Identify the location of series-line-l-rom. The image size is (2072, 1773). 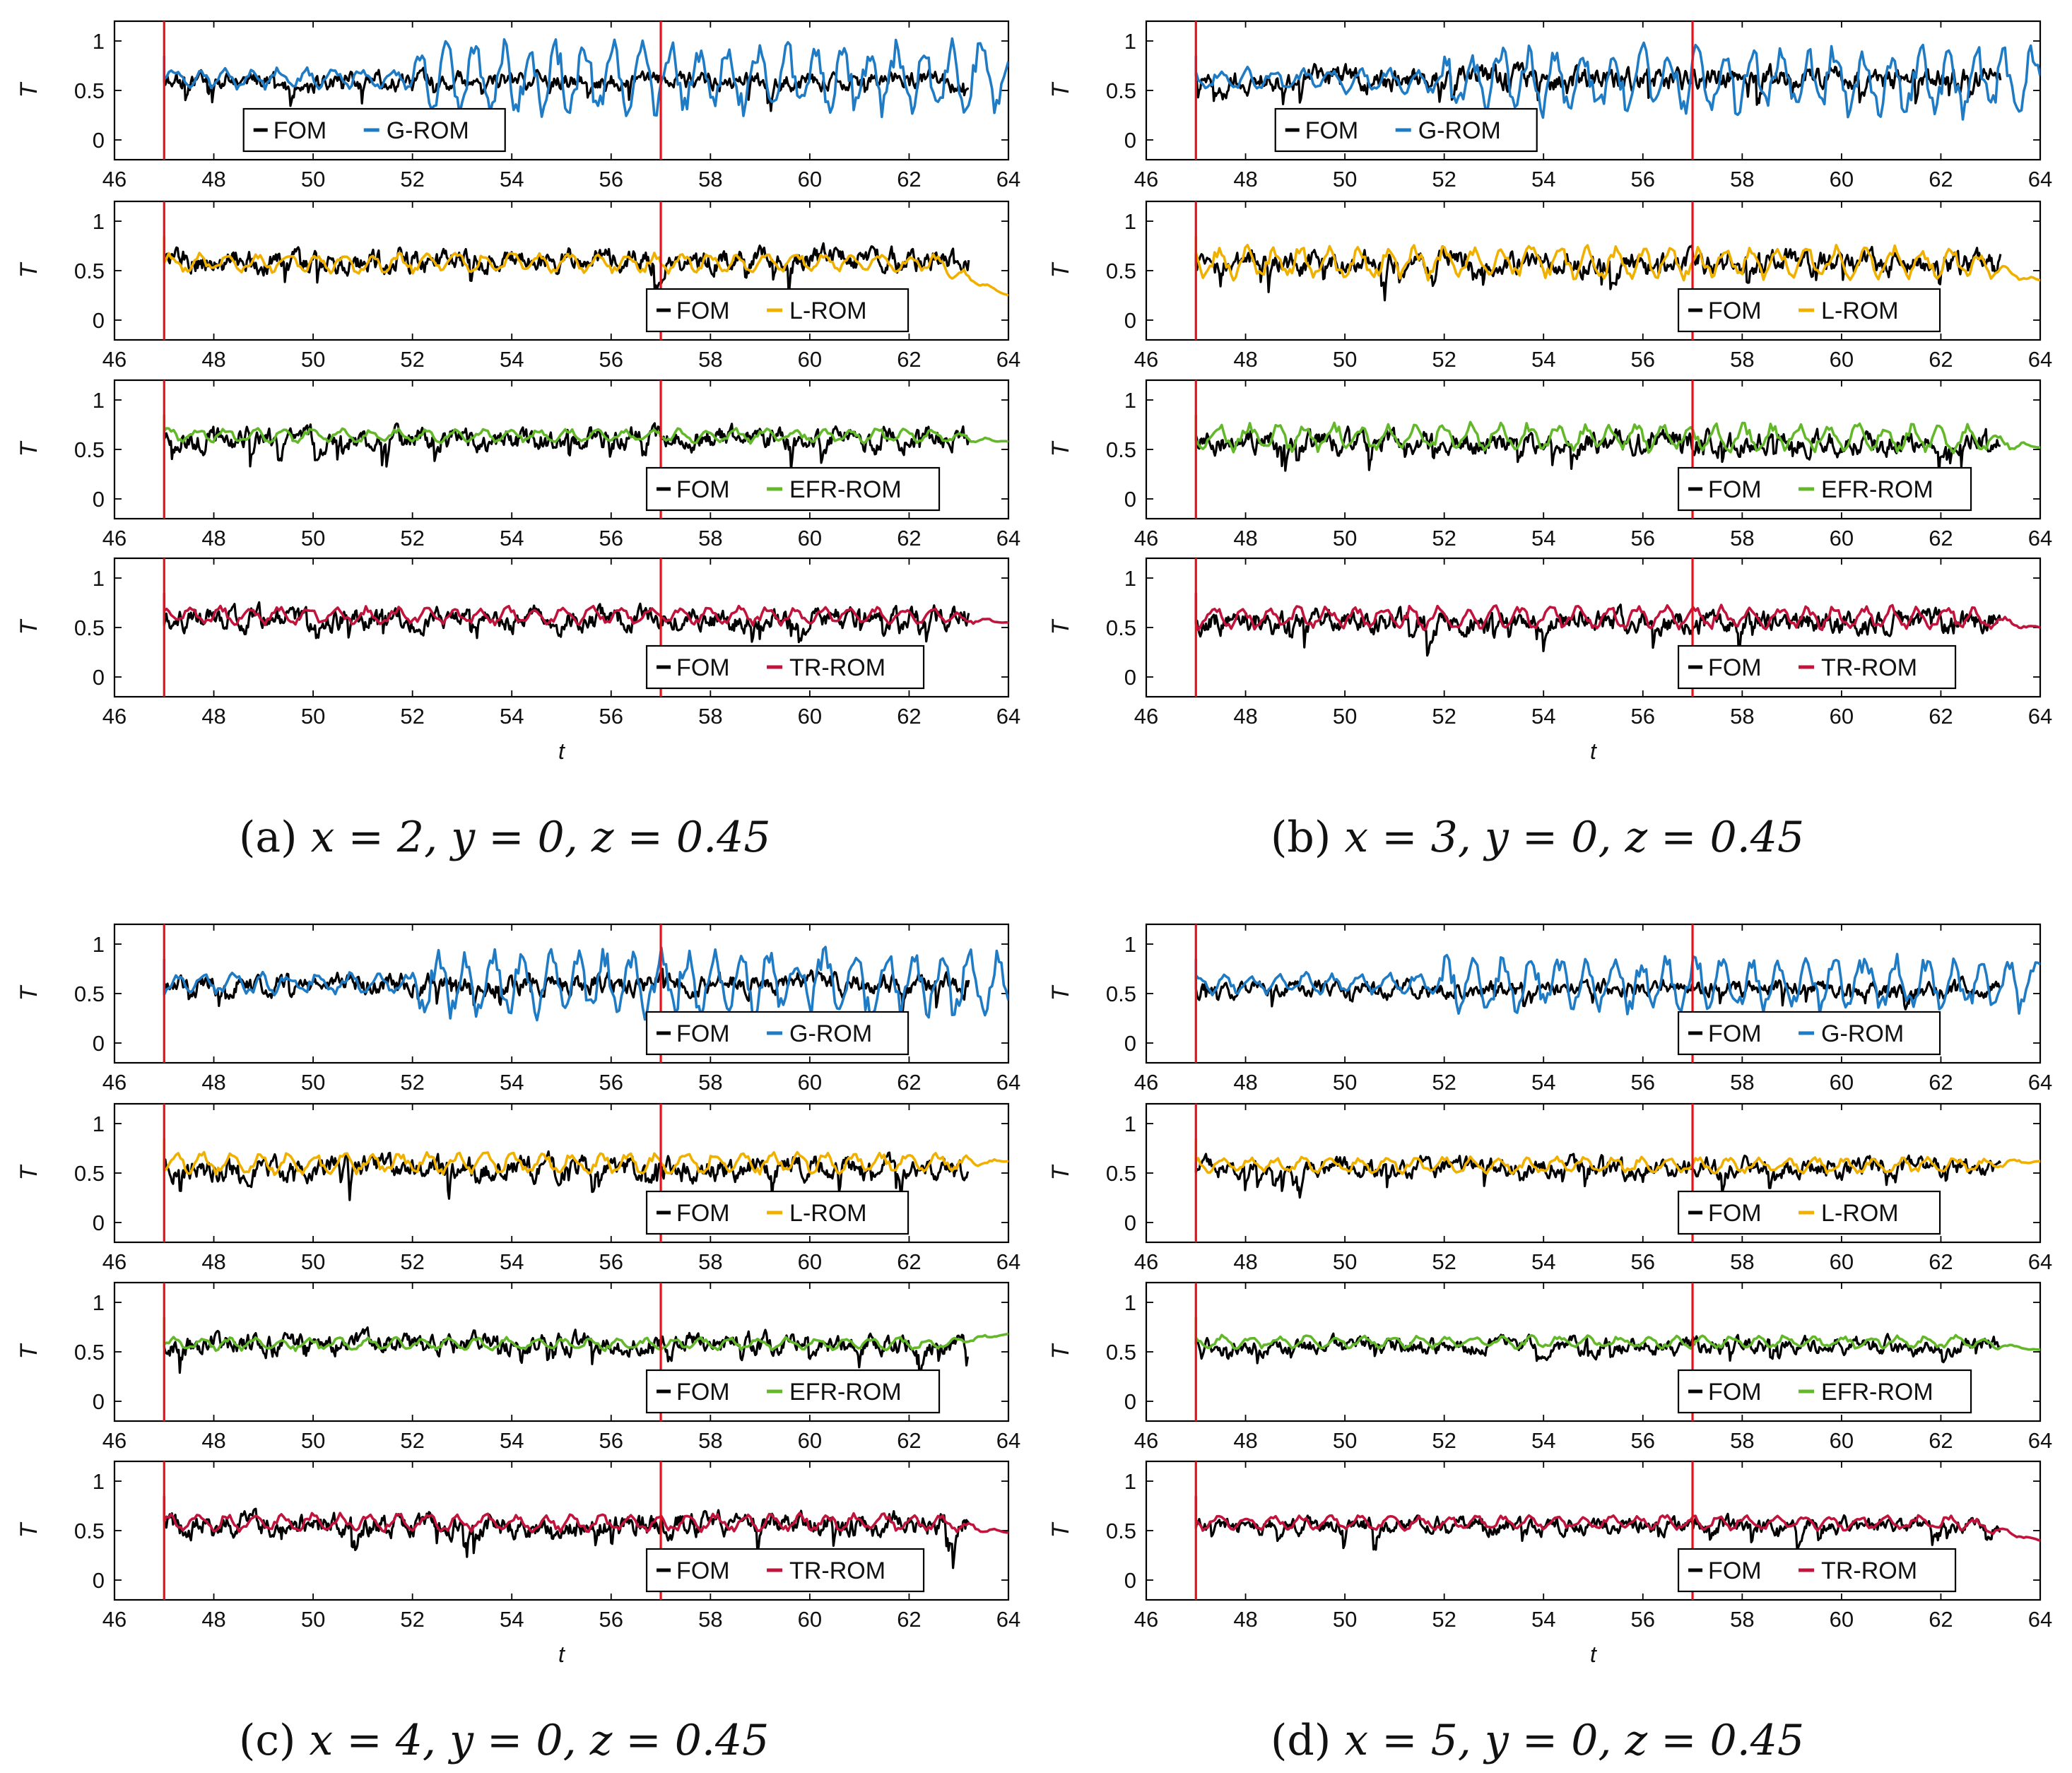
(585, 266).